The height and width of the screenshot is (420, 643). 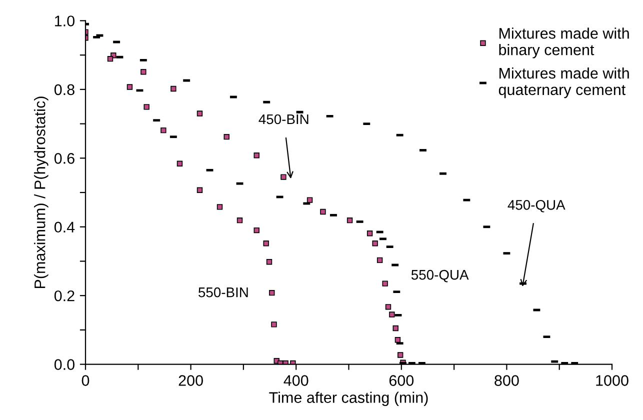 I want to click on annotation: 450-BIN, so click(x=283, y=119).